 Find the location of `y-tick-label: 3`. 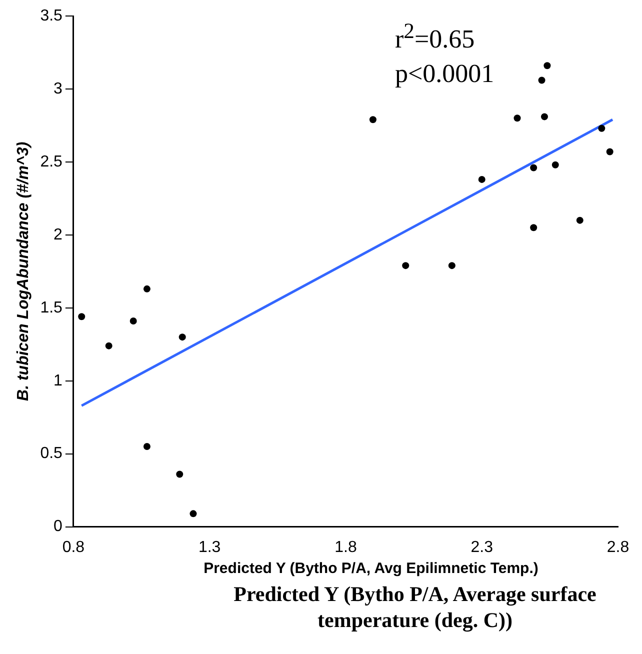

y-tick-label: 3 is located at coordinates (58, 89).